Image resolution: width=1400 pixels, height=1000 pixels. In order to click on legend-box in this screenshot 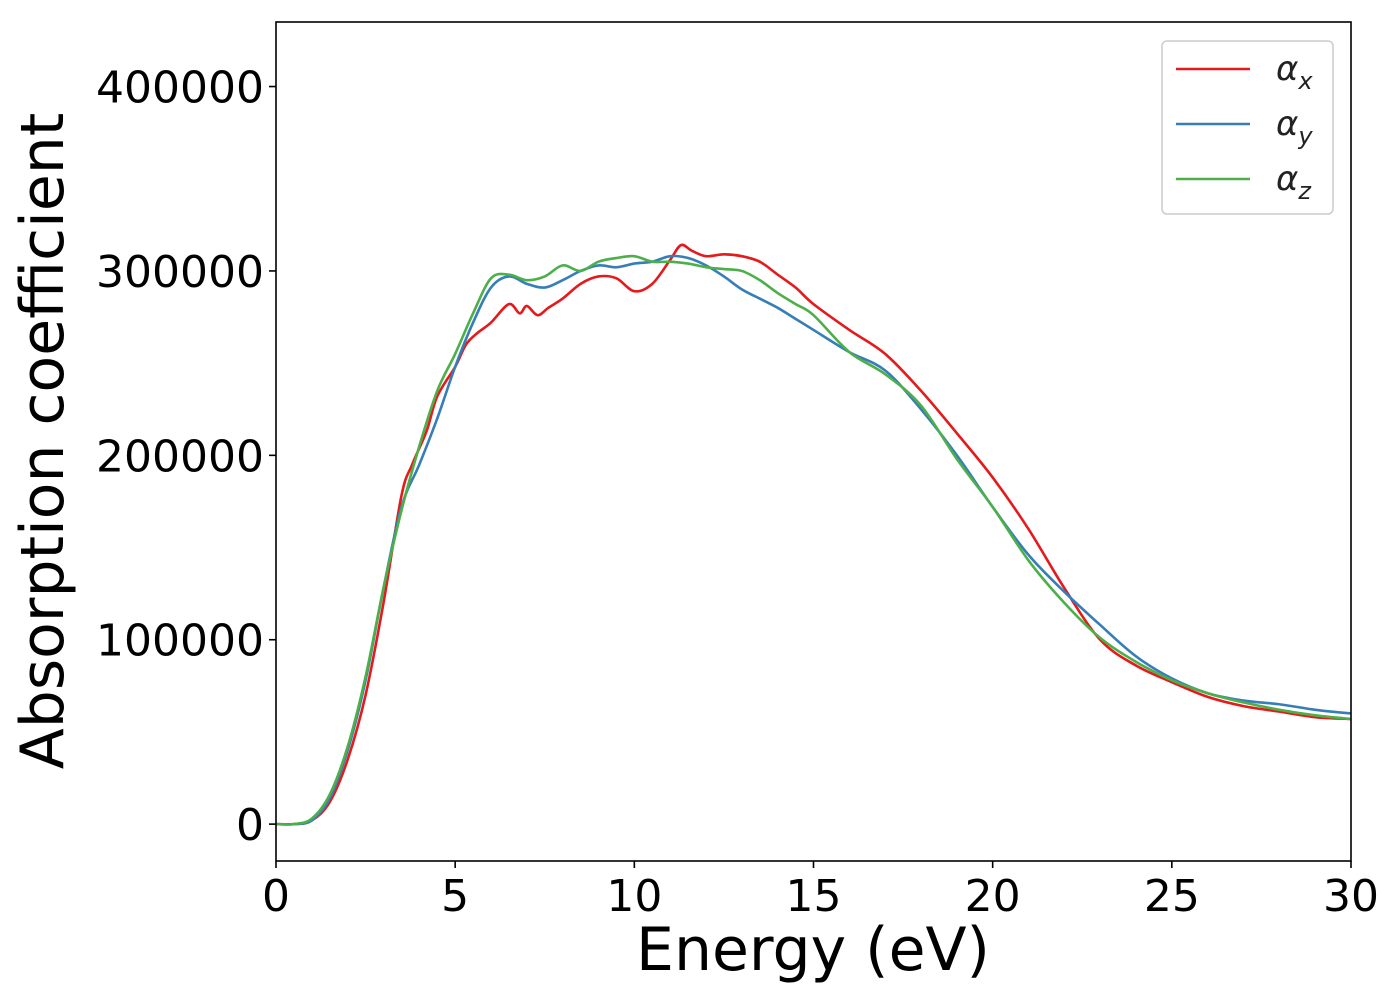, I will do `click(1247, 127)`.